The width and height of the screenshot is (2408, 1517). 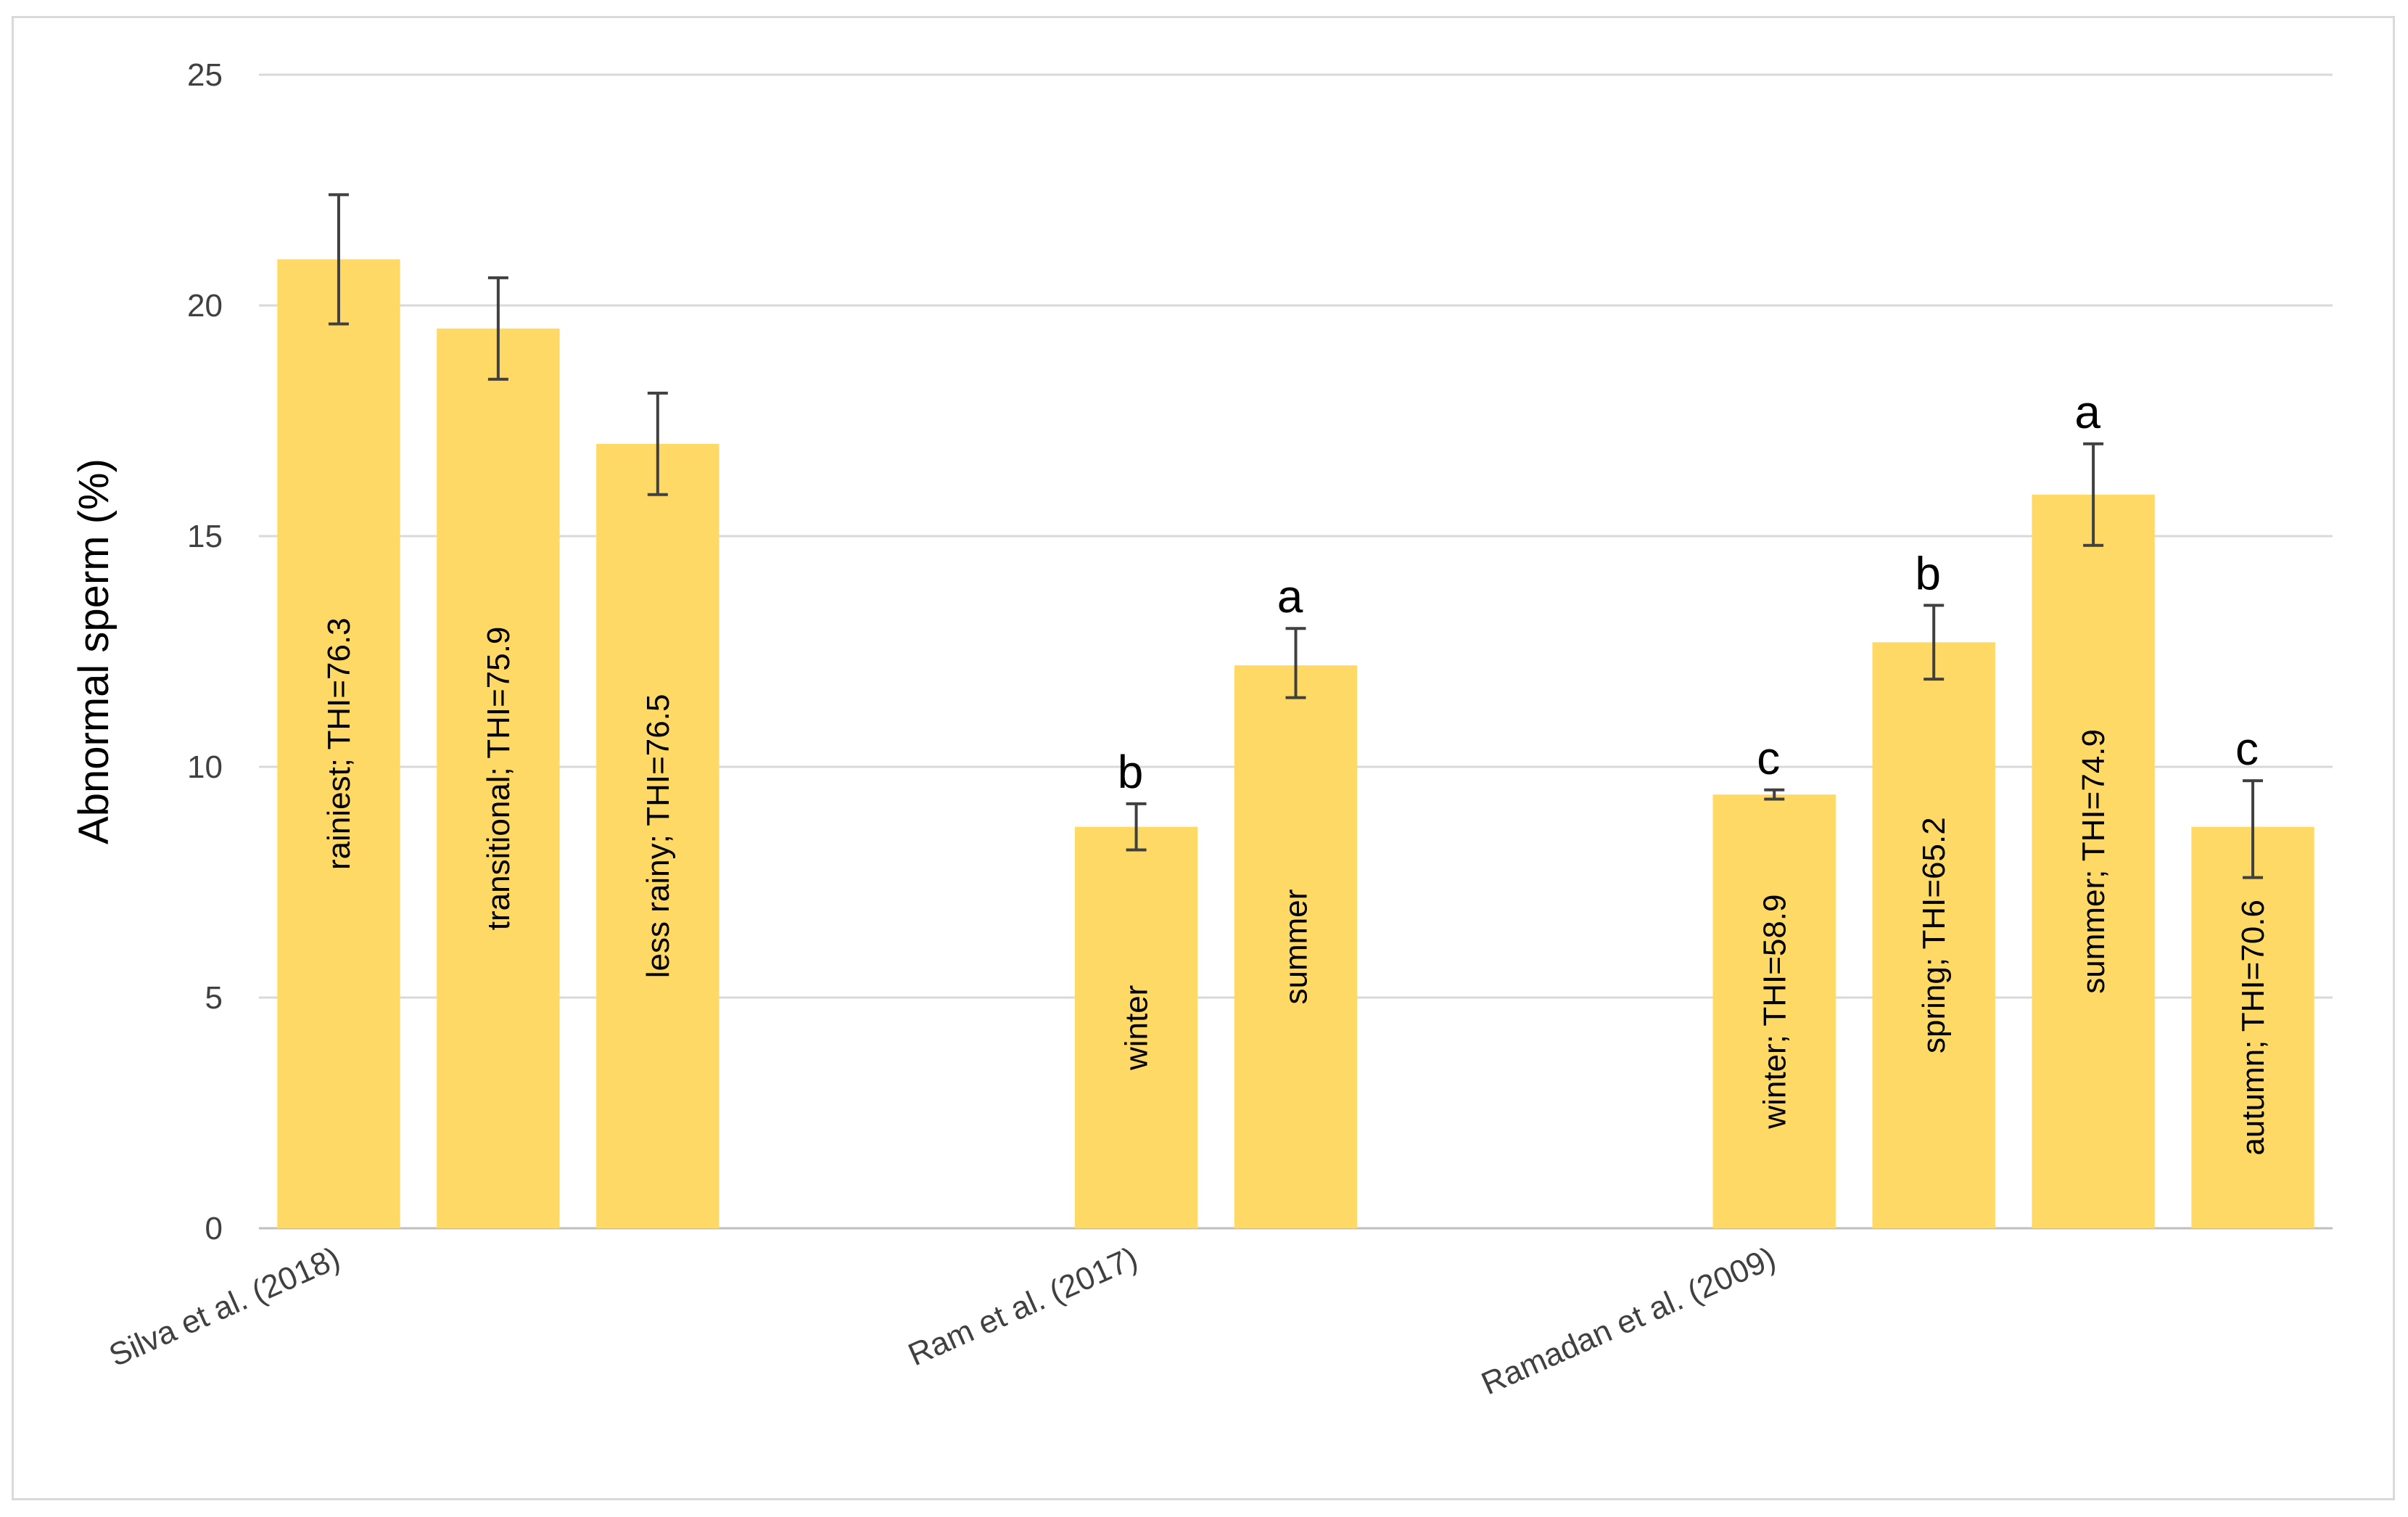 I want to click on bar-label-1-1: summer, so click(x=1296, y=947).